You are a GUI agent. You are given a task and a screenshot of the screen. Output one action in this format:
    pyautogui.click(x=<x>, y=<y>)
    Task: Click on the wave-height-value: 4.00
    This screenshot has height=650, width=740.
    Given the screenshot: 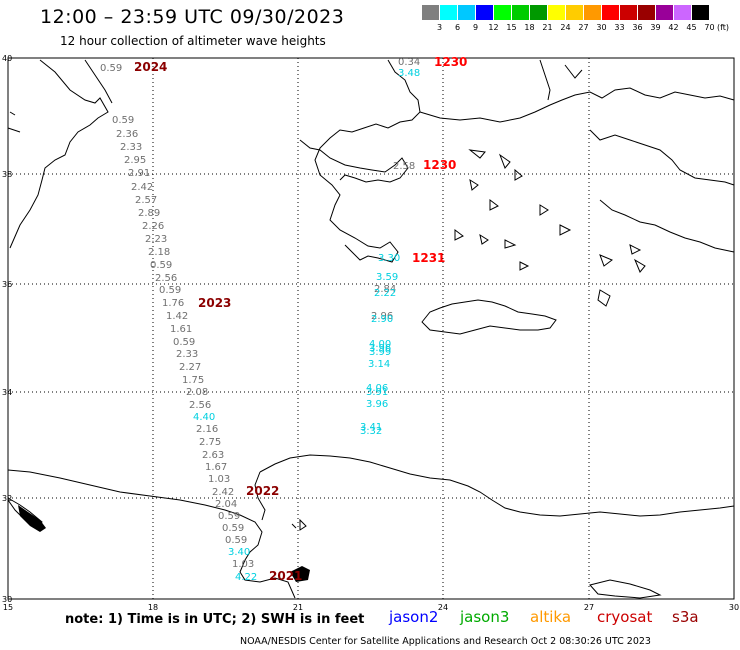 What is the action you would take?
    pyautogui.click(x=380, y=344)
    